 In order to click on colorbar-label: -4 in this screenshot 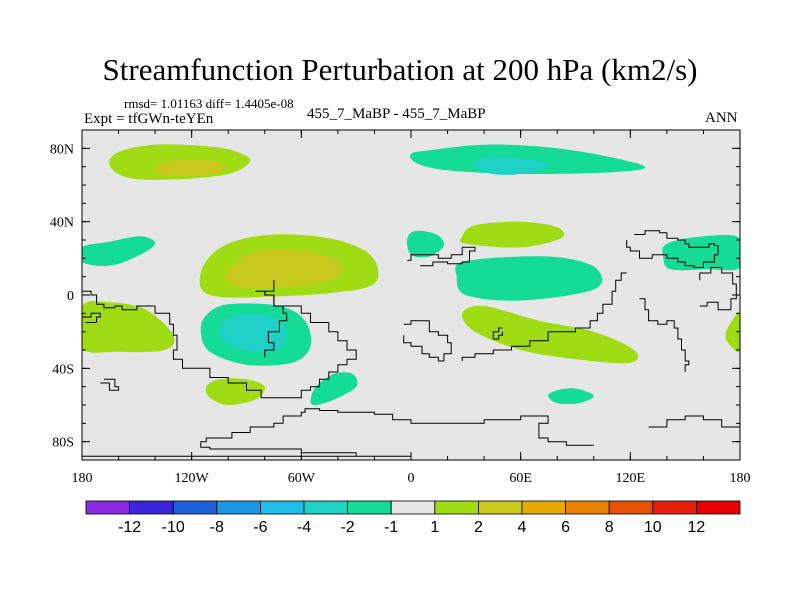, I will do `click(304, 527)`.